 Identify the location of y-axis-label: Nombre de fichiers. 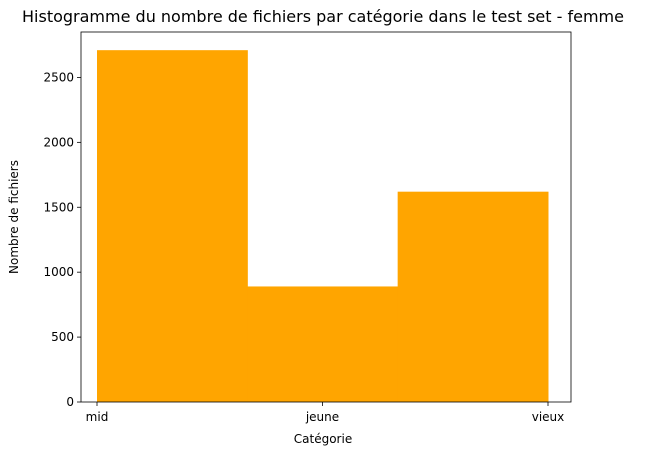
(14, 217).